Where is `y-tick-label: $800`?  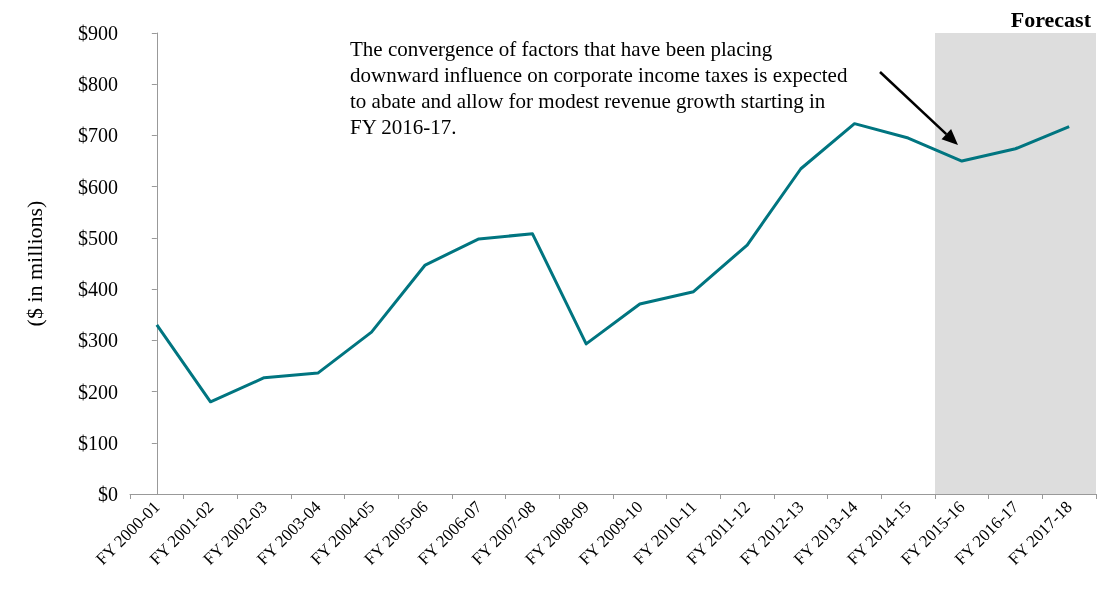
y-tick-label: $800 is located at coordinates (98, 84).